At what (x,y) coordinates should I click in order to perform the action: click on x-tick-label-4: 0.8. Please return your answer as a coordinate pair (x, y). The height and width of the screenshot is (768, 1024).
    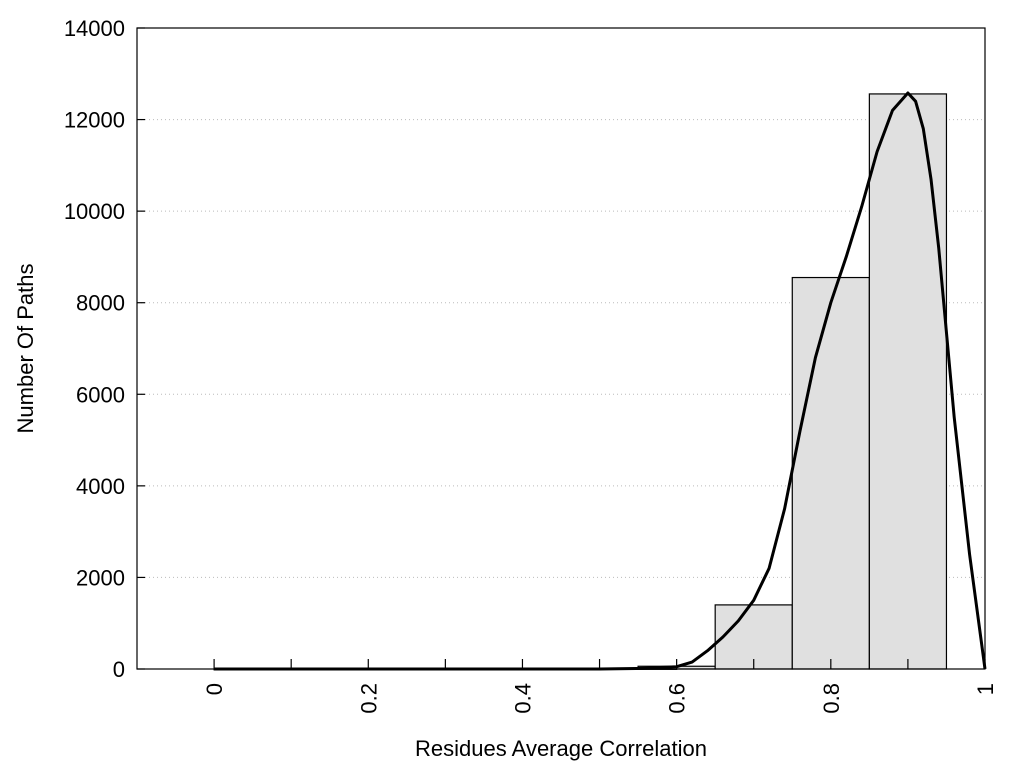
    Looking at the image, I should click on (831, 698).